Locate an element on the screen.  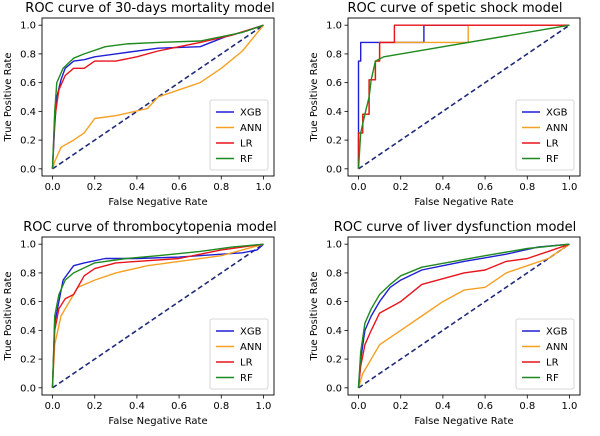
chart-title: ROC curve of 30-days mortality model is located at coordinates (149, 8).